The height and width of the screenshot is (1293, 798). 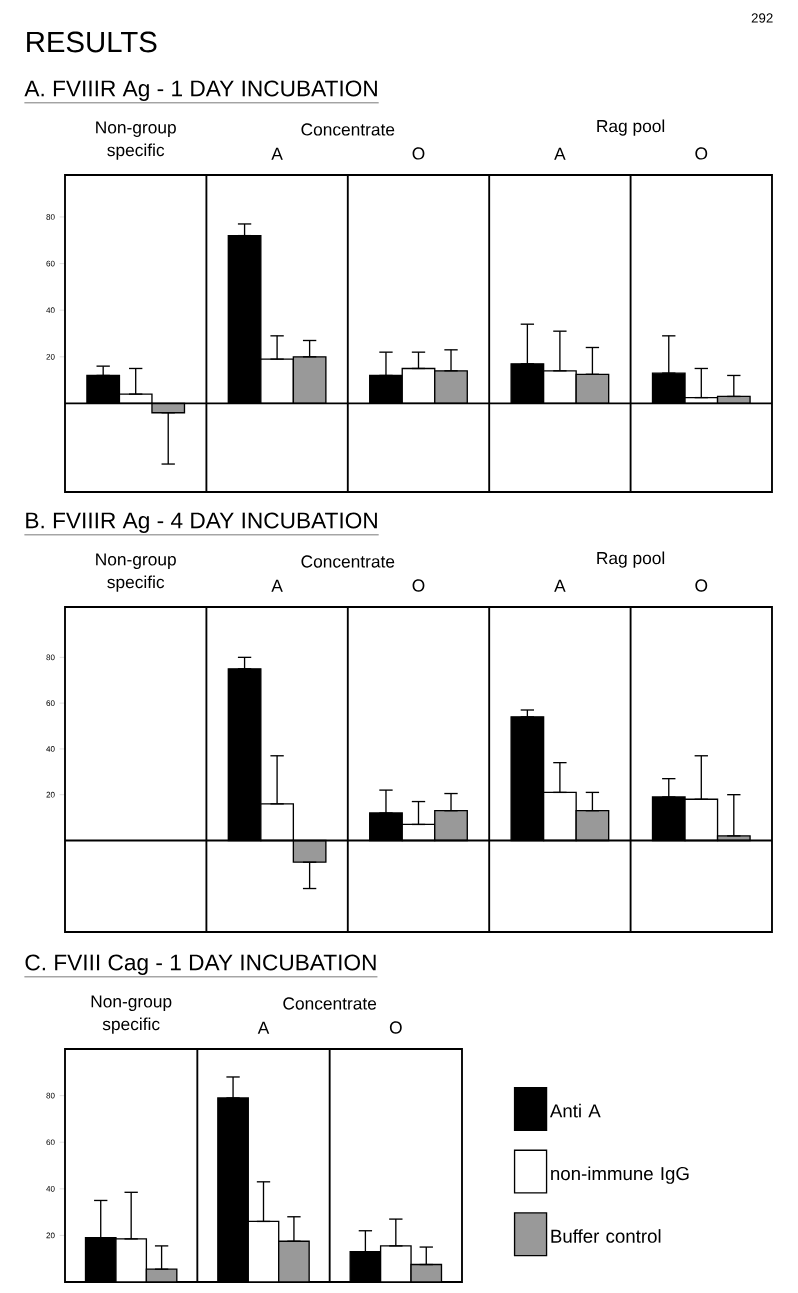 I want to click on legend-label: Buffer control, so click(x=606, y=1236).